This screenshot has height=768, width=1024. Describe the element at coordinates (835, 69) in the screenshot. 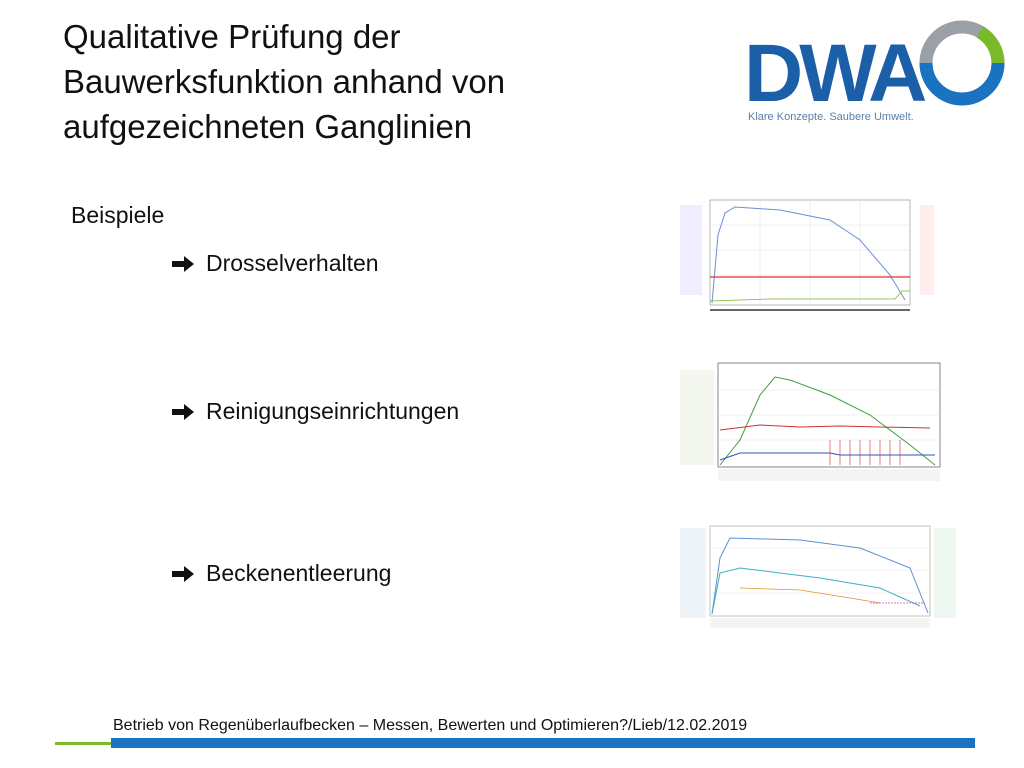

I see `logo-text: DWA` at that location.